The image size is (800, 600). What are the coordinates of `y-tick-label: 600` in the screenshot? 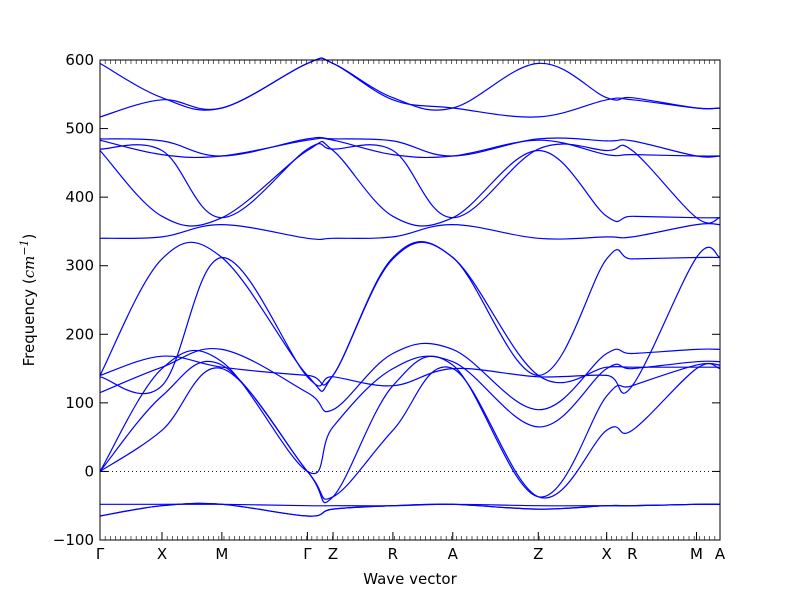 It's located at (79, 60).